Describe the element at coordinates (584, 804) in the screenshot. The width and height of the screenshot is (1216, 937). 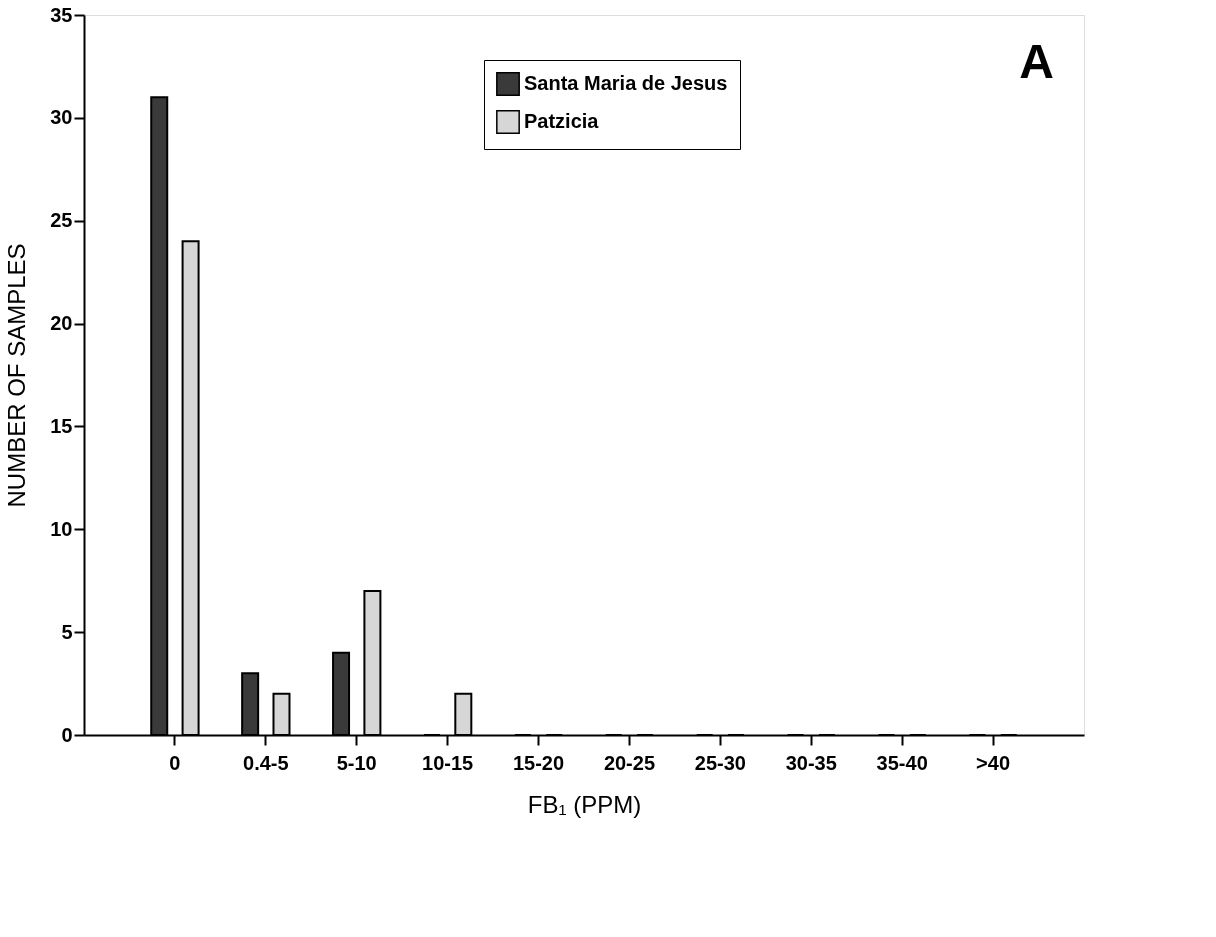
I see `x-axis-title: FB₁ (PPM)` at that location.